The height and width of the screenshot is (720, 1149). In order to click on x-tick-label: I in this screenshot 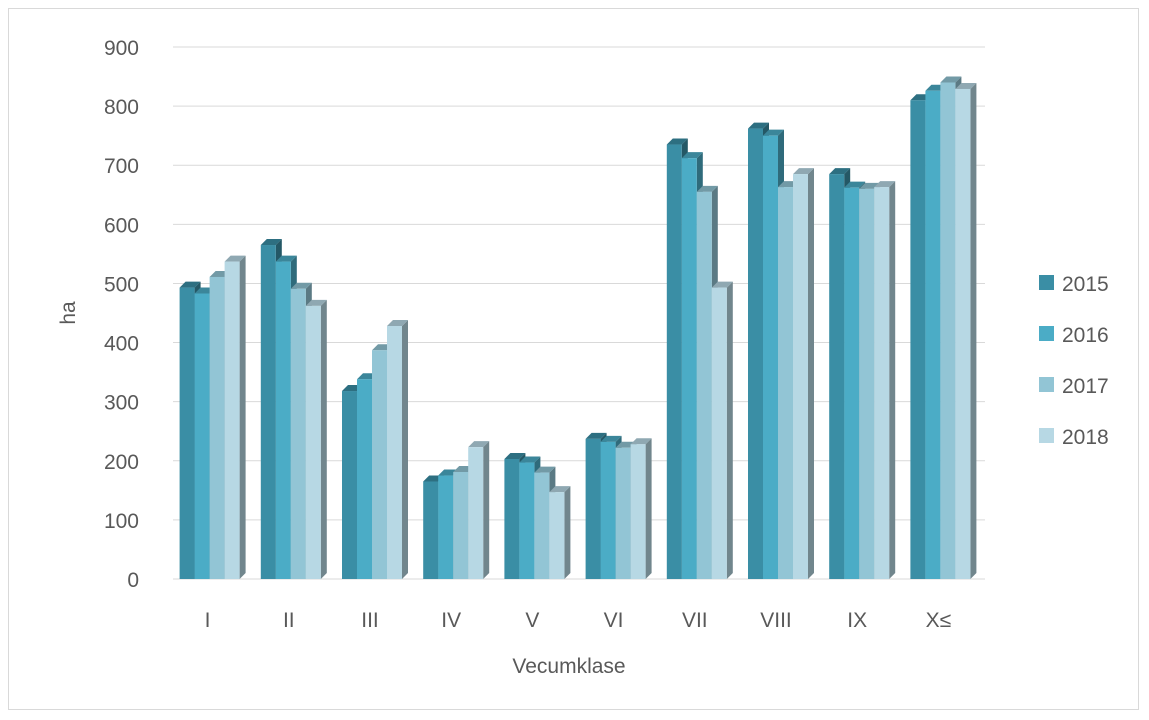, I will do `click(208, 620)`.